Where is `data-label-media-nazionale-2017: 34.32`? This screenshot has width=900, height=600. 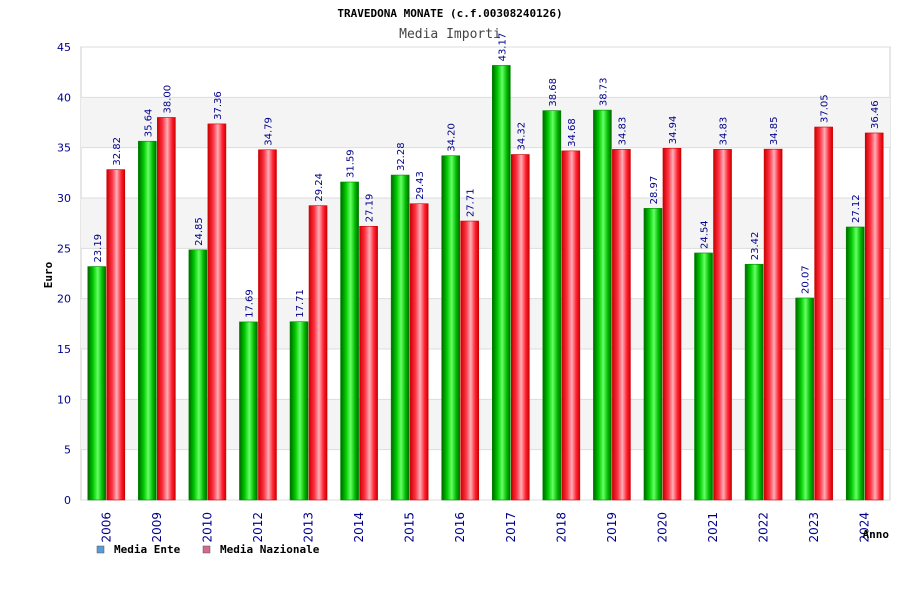
data-label-media-nazionale-2017: 34.32 is located at coordinates (521, 136).